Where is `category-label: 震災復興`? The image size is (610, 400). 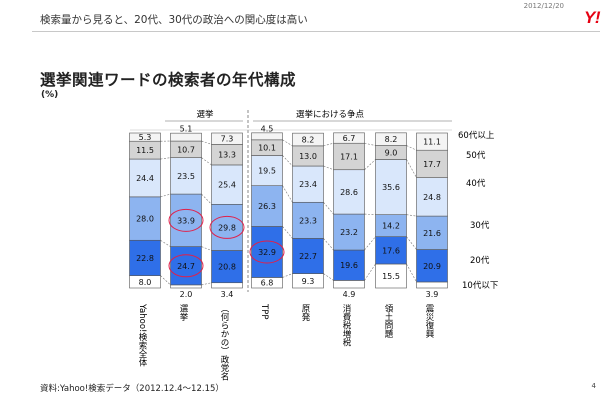
category-label: 震災復興 is located at coordinates (429, 321).